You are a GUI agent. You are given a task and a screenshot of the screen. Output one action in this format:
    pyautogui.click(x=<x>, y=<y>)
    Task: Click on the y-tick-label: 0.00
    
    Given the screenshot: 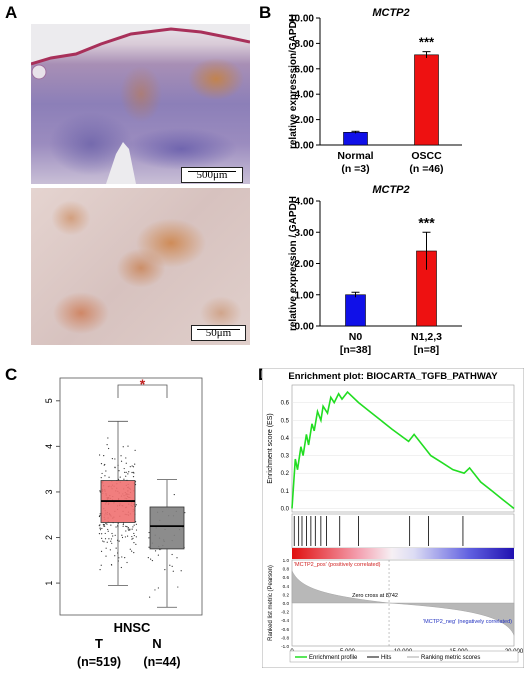 What is the action you would take?
    pyautogui.click(x=305, y=146)
    